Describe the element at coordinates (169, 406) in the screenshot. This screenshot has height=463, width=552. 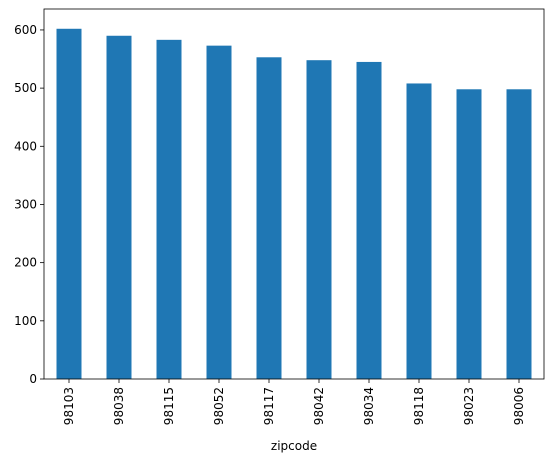
I see `x-tick-label: 98115` at that location.